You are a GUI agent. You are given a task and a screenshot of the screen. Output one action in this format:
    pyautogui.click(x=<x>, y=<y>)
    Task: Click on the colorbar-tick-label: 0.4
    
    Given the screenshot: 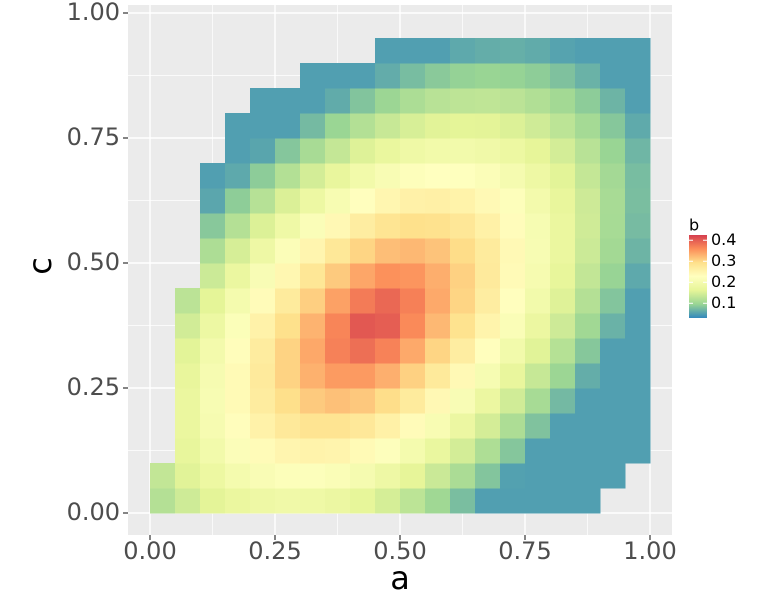 What is the action you would take?
    pyautogui.click(x=723, y=239)
    